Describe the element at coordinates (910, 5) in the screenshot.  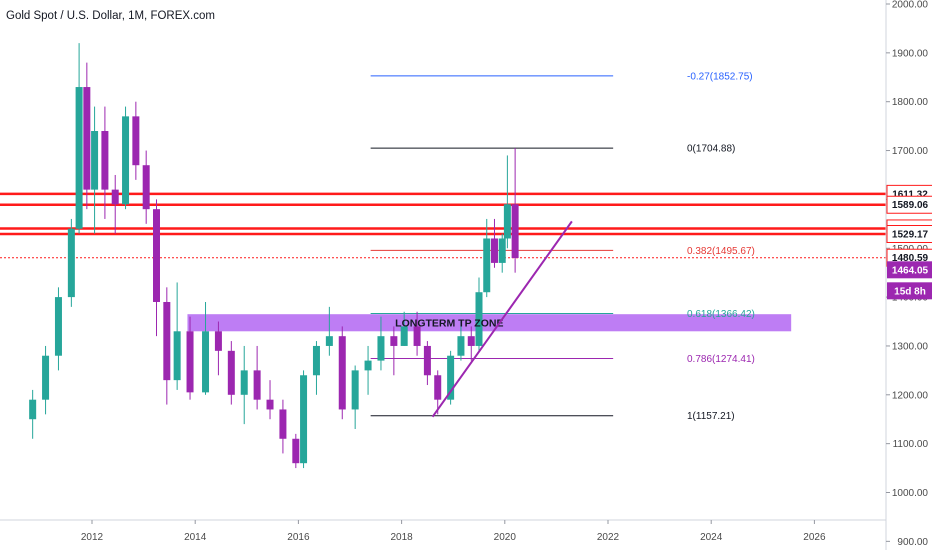
I see `y-tick-label: 2000.00` at that location.